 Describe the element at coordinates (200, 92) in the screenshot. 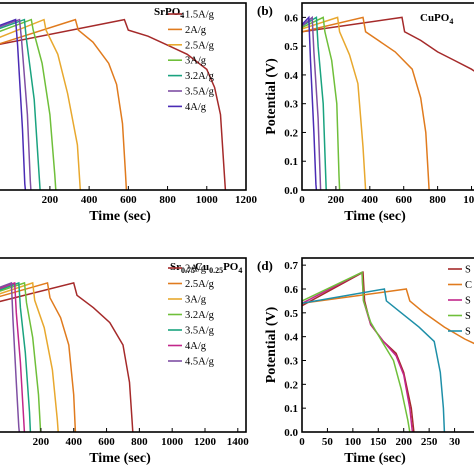

I see `legend-label-6: 3.5A/g` at that location.